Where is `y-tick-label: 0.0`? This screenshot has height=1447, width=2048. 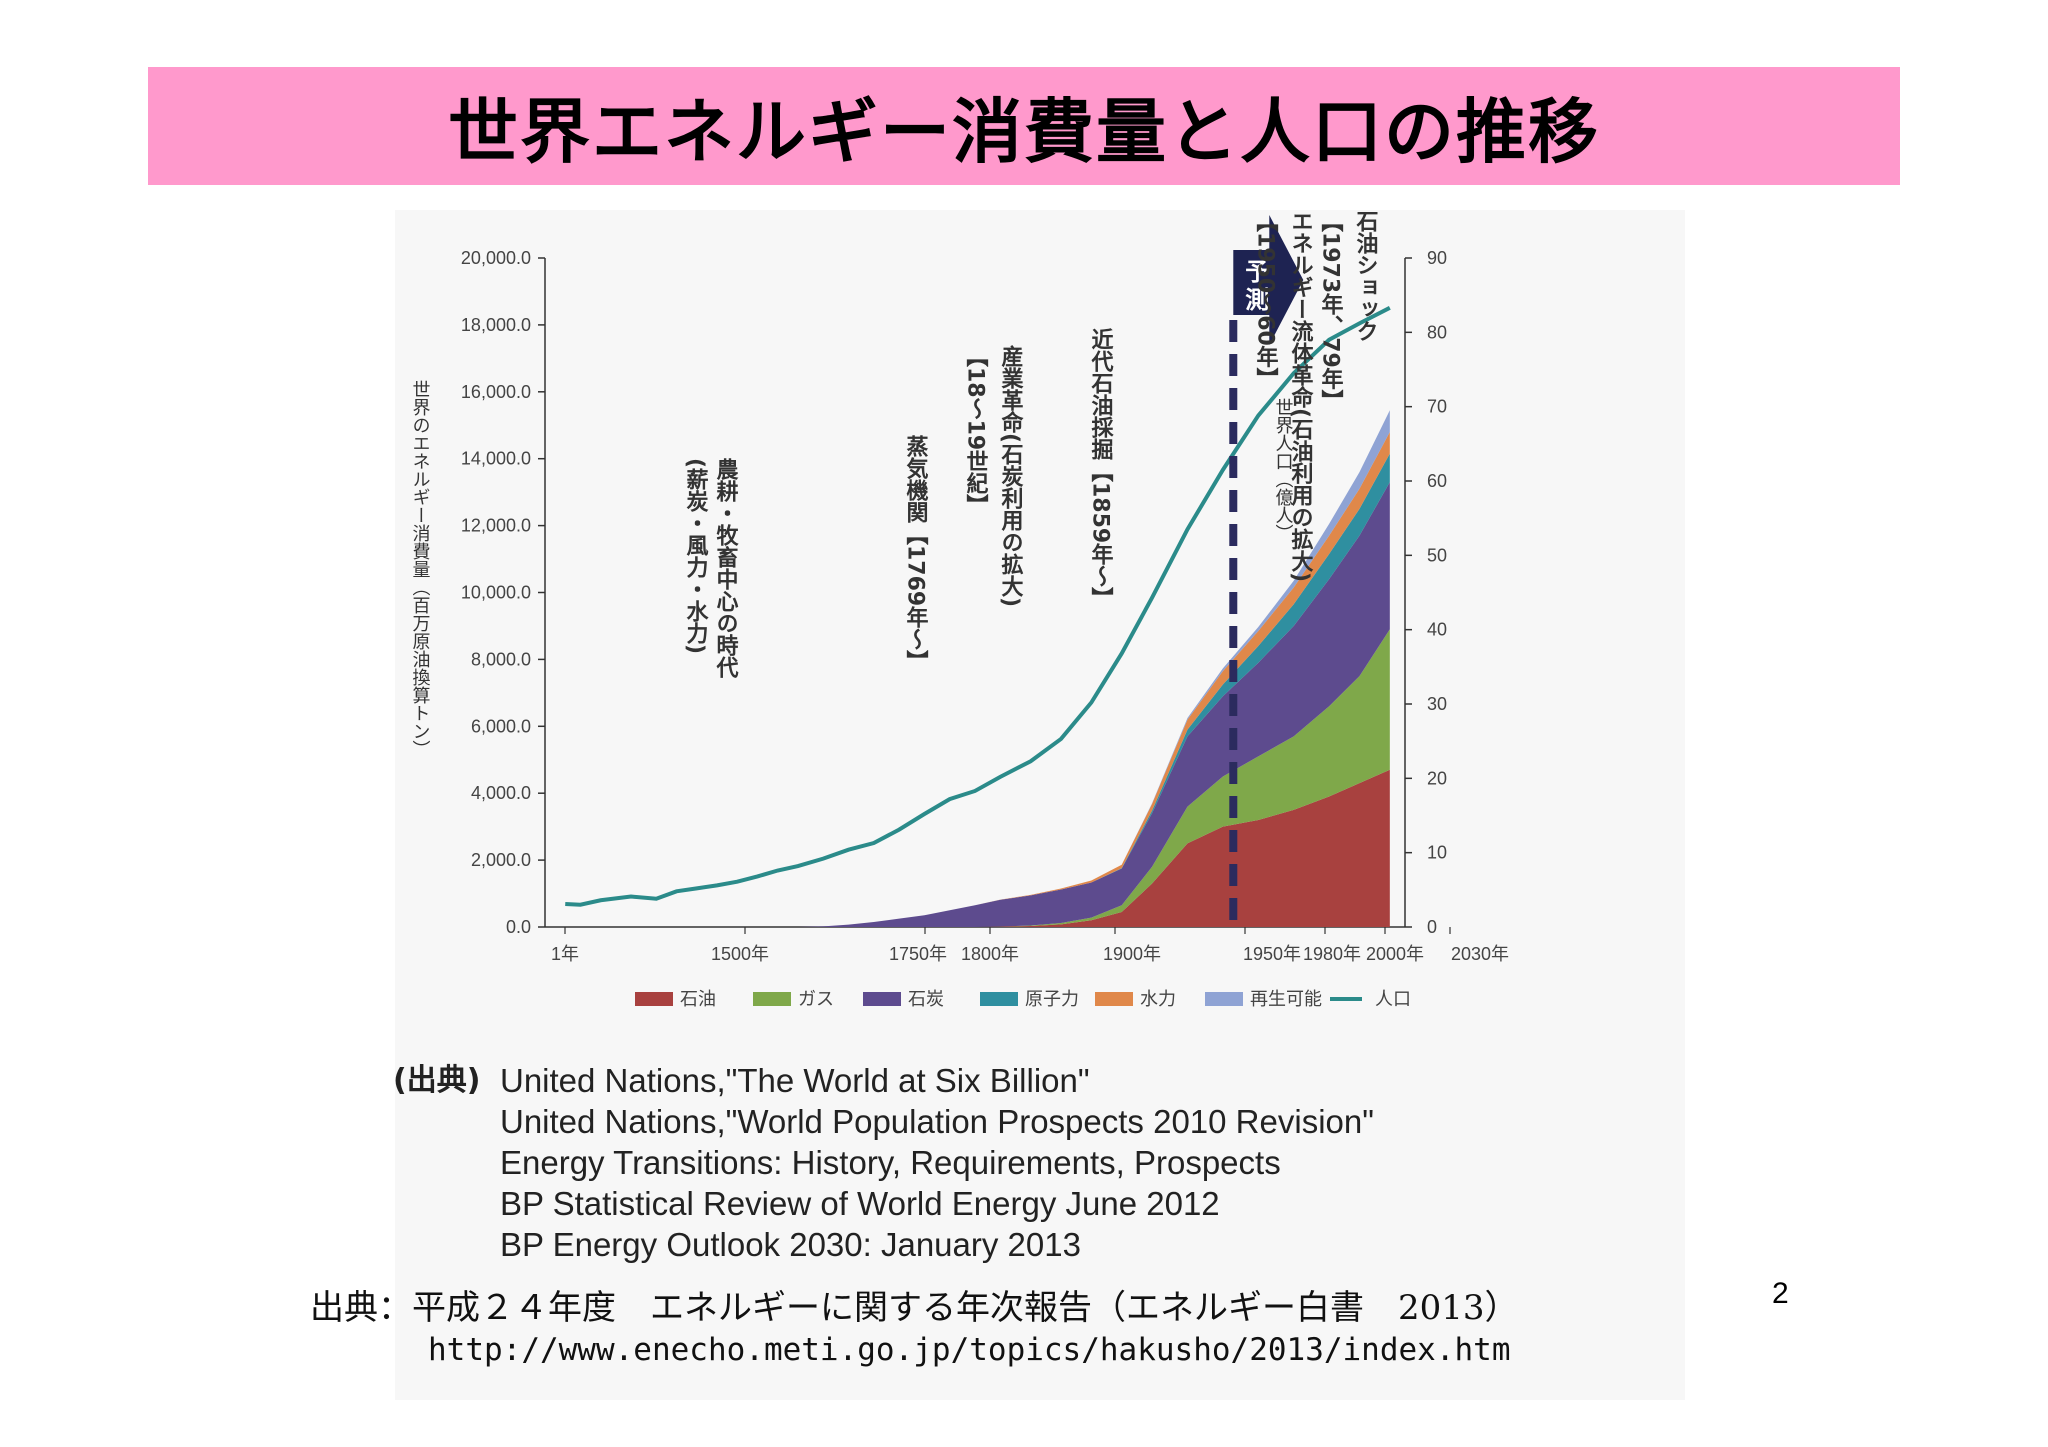 y-tick-label: 0.0 is located at coordinates (518, 927).